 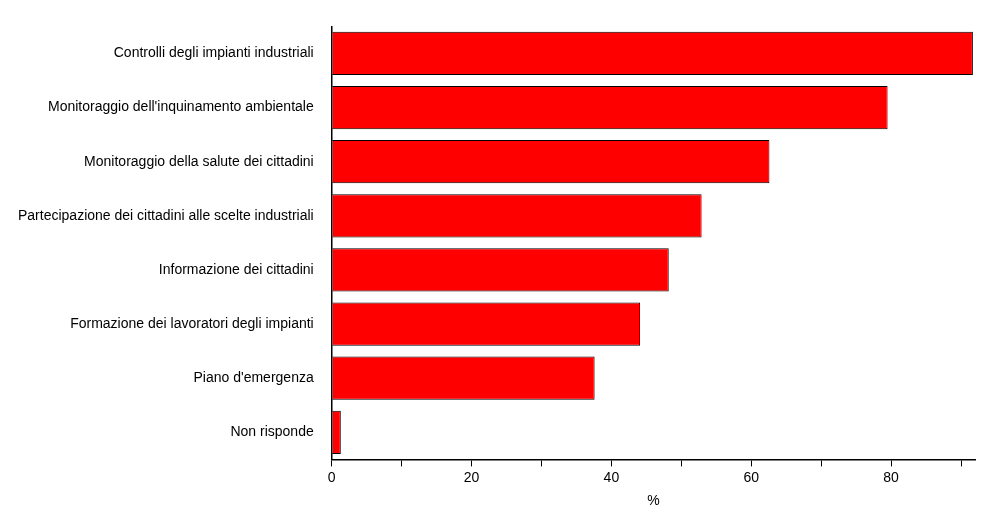 I want to click on y-tick-label: Formazione dei lavoratori degli impianti, so click(x=192, y=322).